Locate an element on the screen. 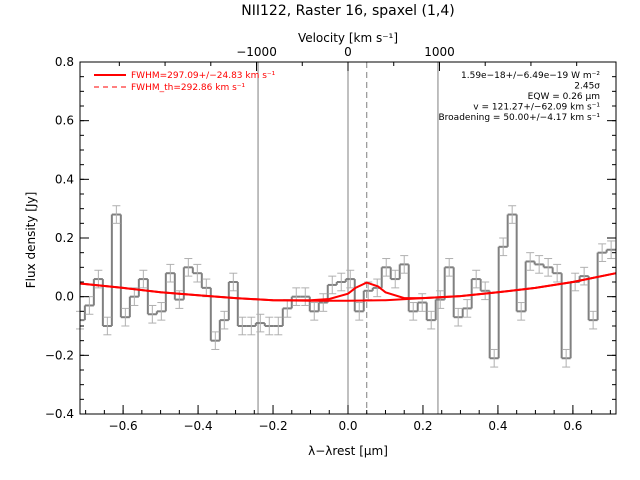 The image size is (640, 480). fit-annotation: EQW = 0.26 μm is located at coordinates (564, 97).